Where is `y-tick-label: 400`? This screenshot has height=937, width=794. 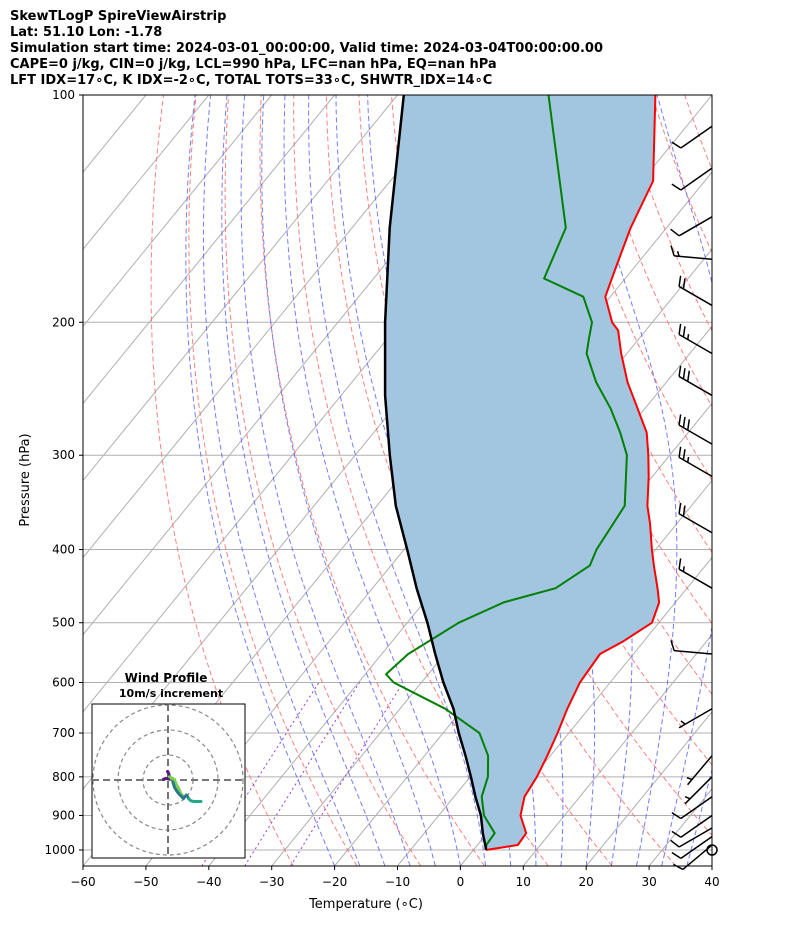 y-tick-label: 400 is located at coordinates (63, 550).